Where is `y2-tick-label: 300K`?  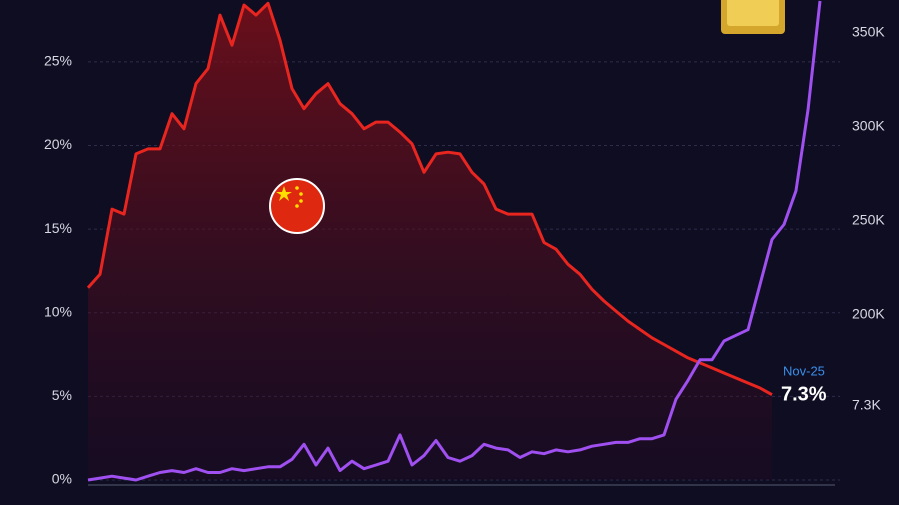
y2-tick-label: 300K is located at coordinates (868, 126).